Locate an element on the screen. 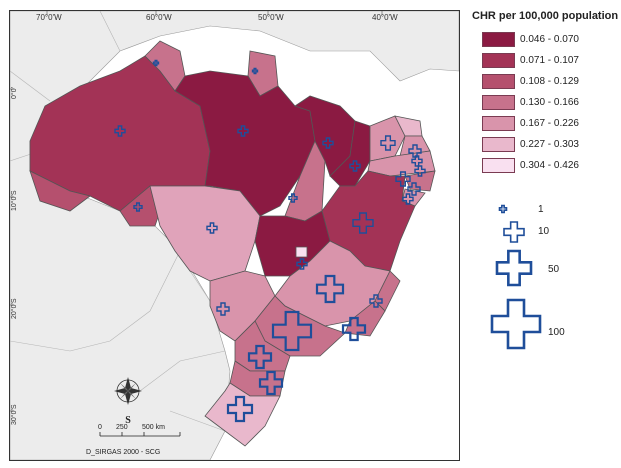 Image resolution: width=621 pixels, height=468 pixels. legend-item: 0.304 - 0.426 is located at coordinates (543, 165).